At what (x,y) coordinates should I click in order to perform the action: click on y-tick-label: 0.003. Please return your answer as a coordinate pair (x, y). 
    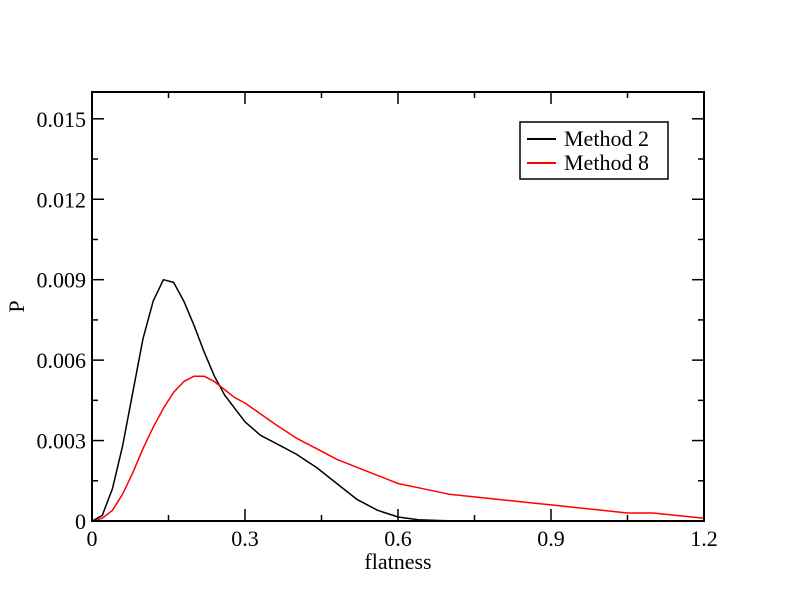
    Looking at the image, I should click on (62, 441).